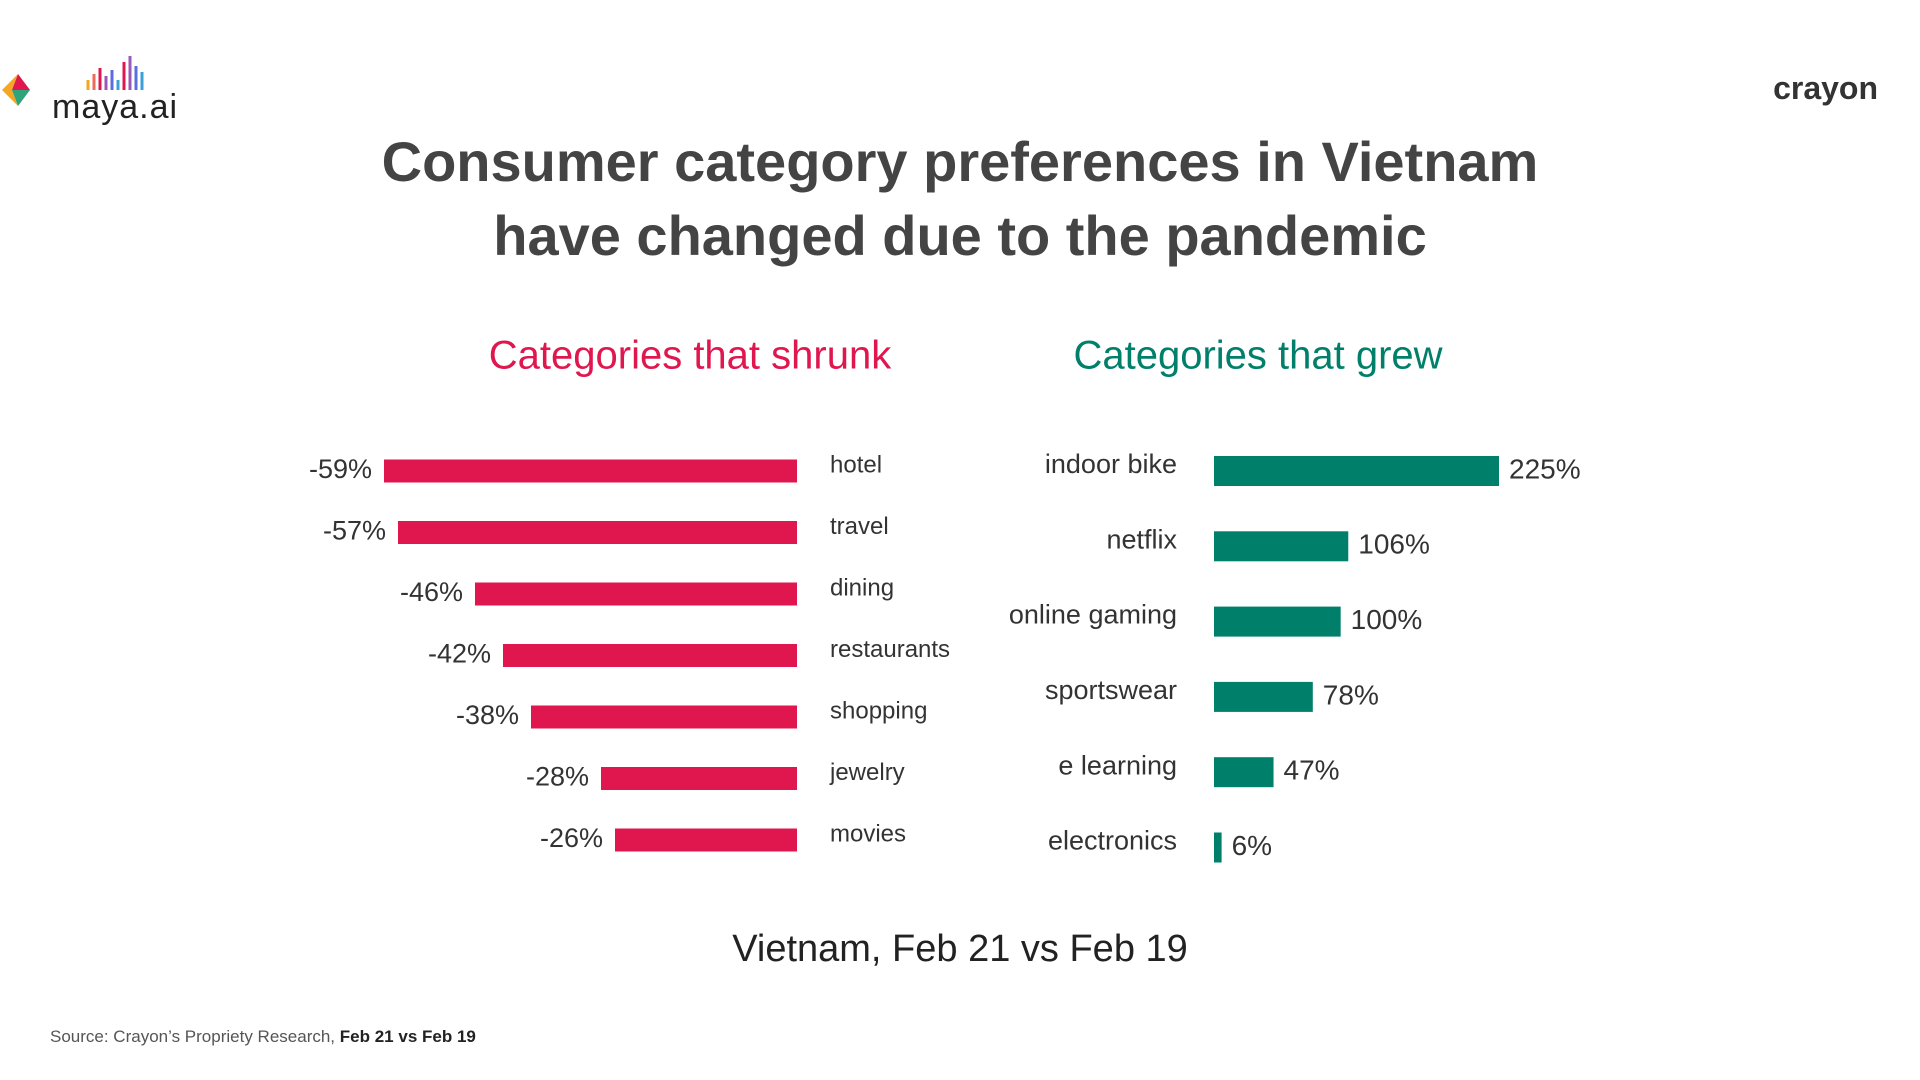 This screenshot has height=1080, width=1920. What do you see at coordinates (431, 592) in the screenshot?
I see `value-label: -46%` at bounding box center [431, 592].